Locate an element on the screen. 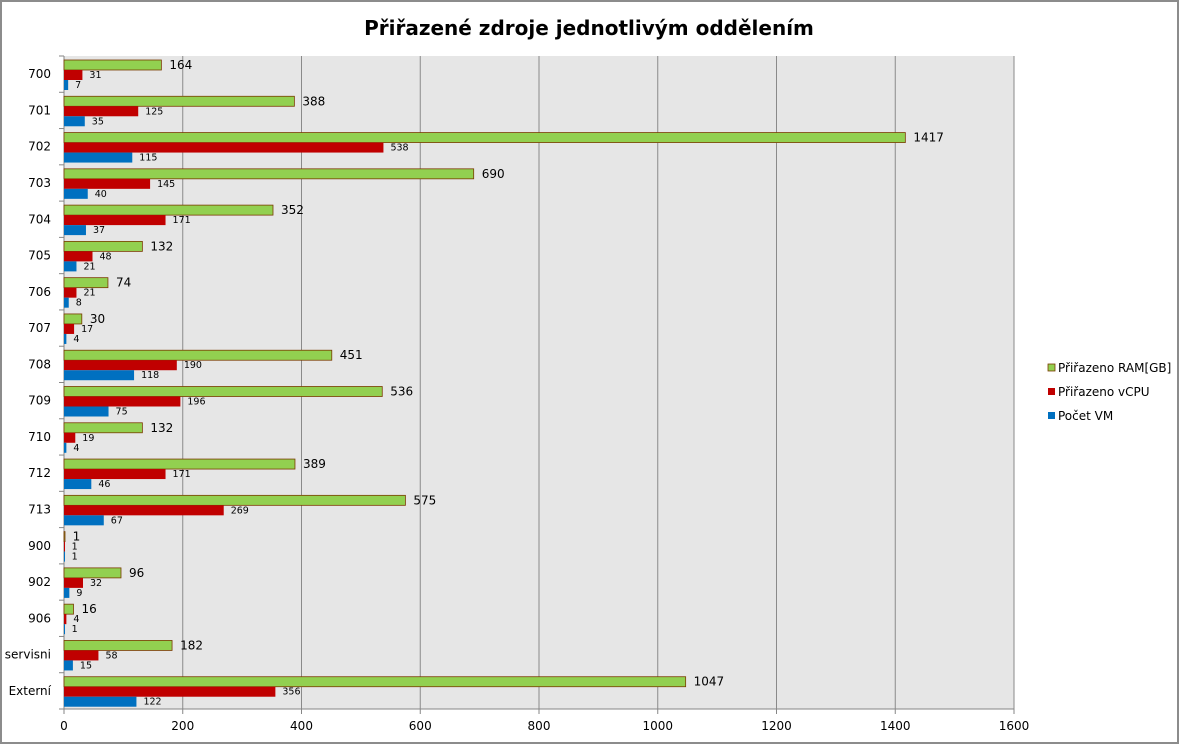  data-label: 1417 is located at coordinates (928, 138).